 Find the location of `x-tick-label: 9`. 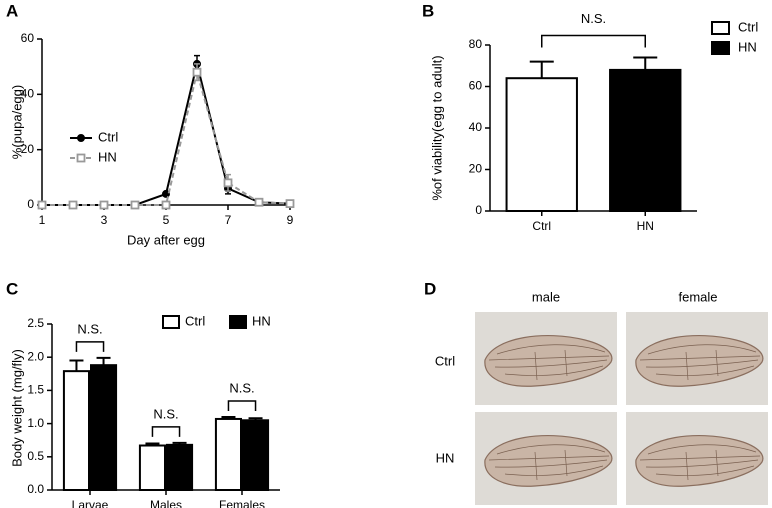

x-tick-label: 9 is located at coordinates (290, 220).